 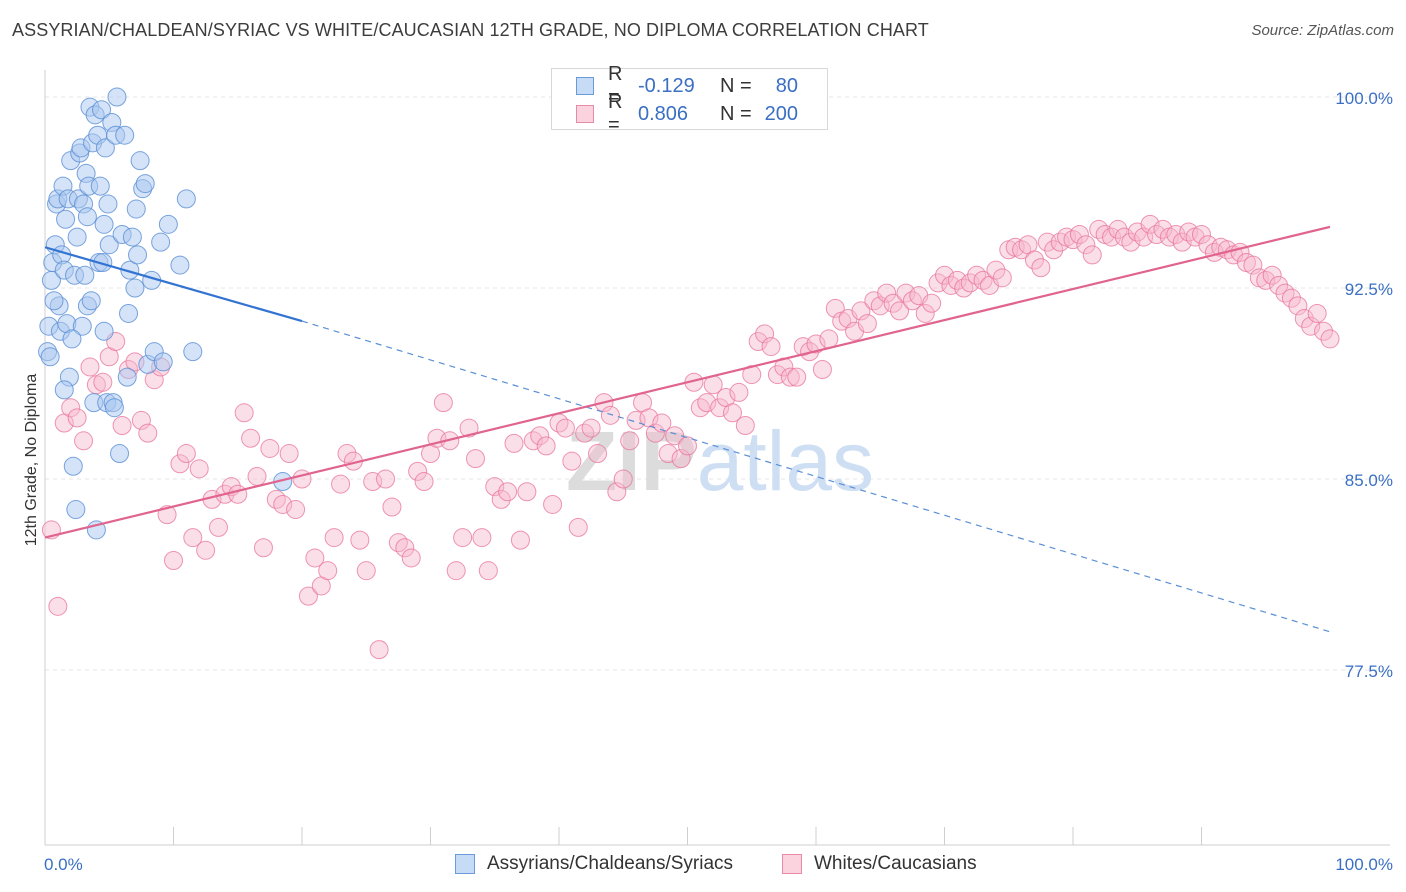 What do you see at coordinates (31, 460) in the screenshot?
I see `y-axis-label: 12th Grade, No Diploma` at bounding box center [31, 460].